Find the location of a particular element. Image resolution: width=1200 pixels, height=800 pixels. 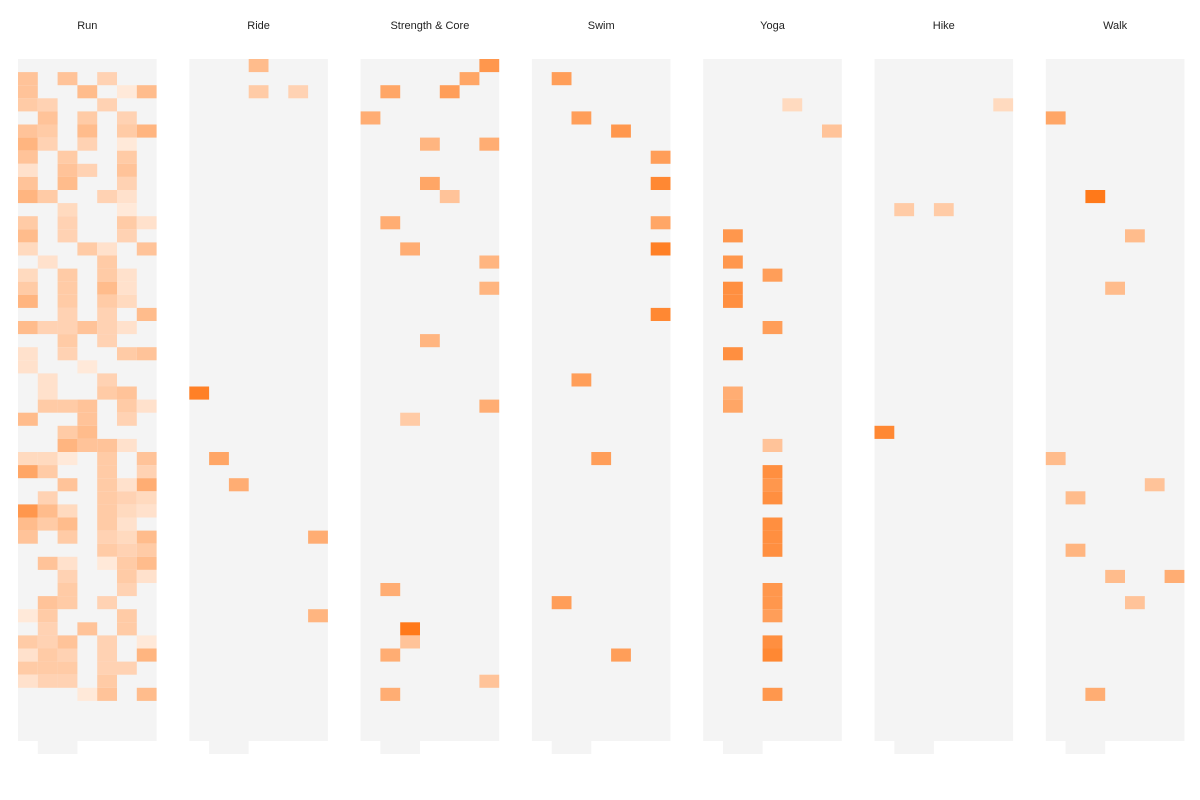

panel-title: Strength & Core is located at coordinates (429, 26).